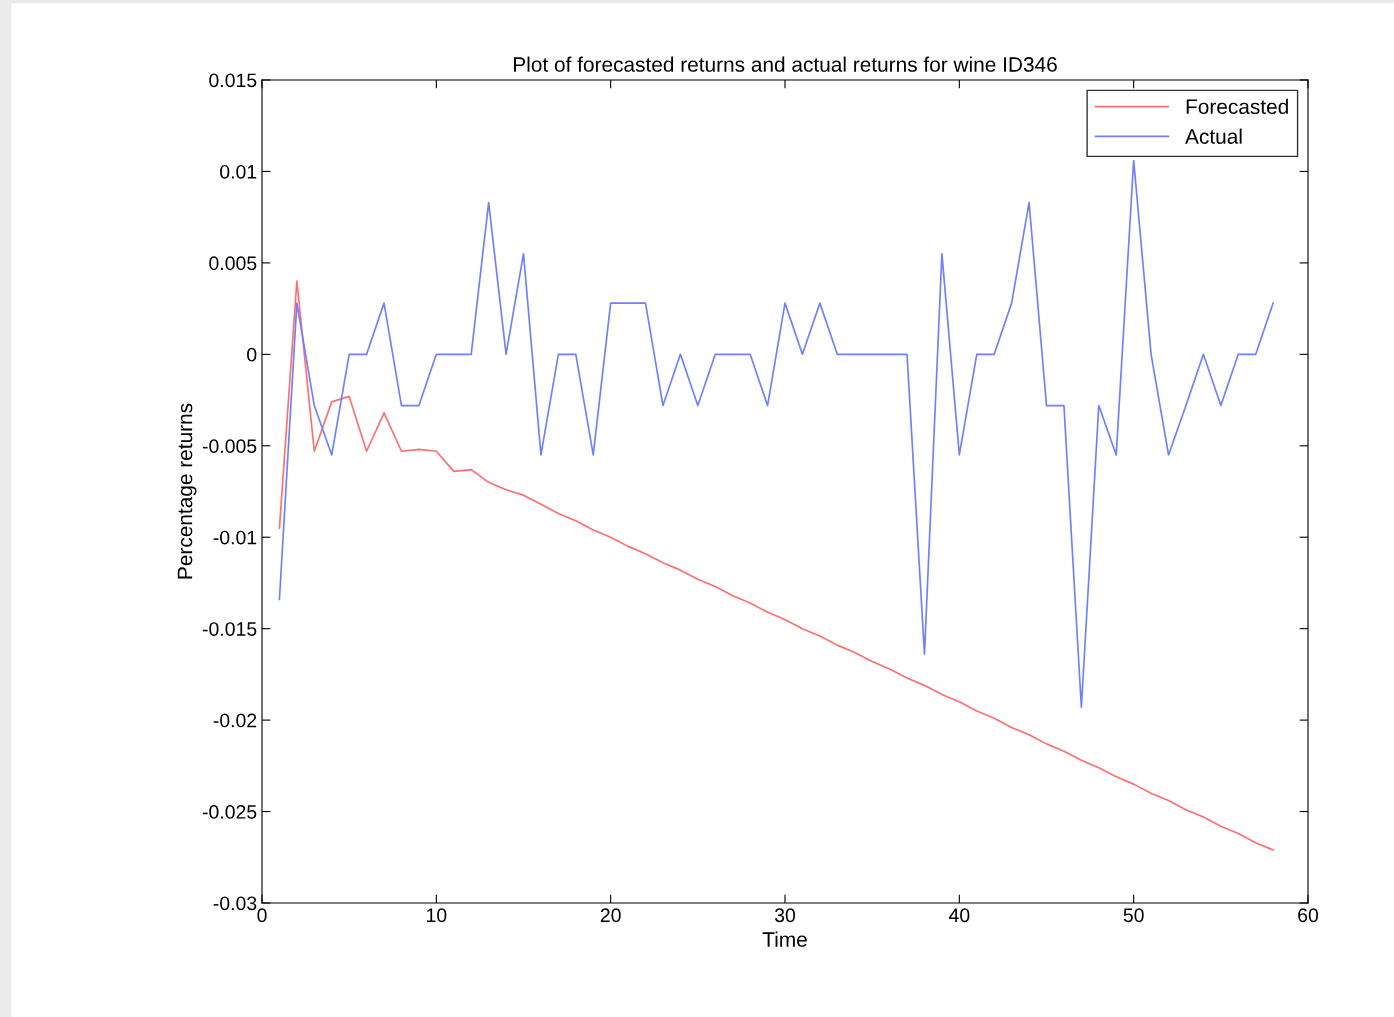 The width and height of the screenshot is (1394, 1017). Describe the element at coordinates (238, 171) in the screenshot. I see `y-tick-label: 0.01` at that location.